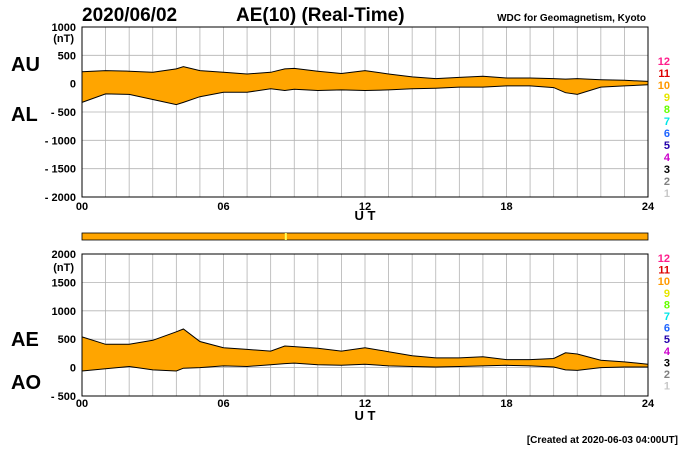 The width and height of the screenshot is (700, 450). Describe the element at coordinates (365, 346) in the screenshot. I see `ae-series-line` at that location.